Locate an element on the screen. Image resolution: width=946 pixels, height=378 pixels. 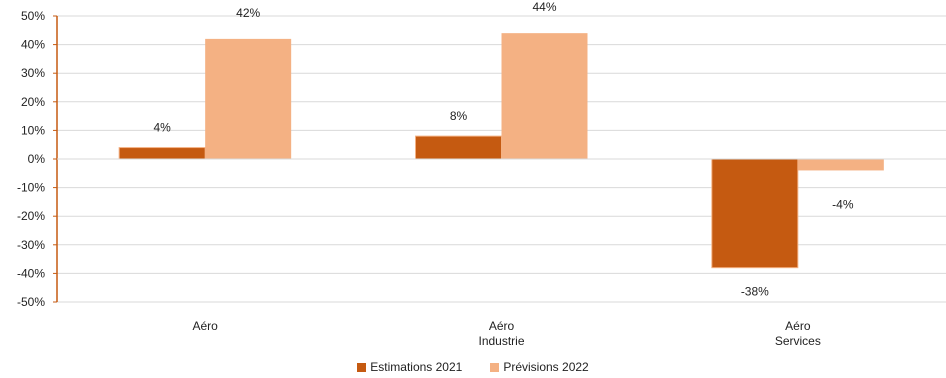
legend-label-estimations-2021: Estimations 2021 is located at coordinates (416, 367).